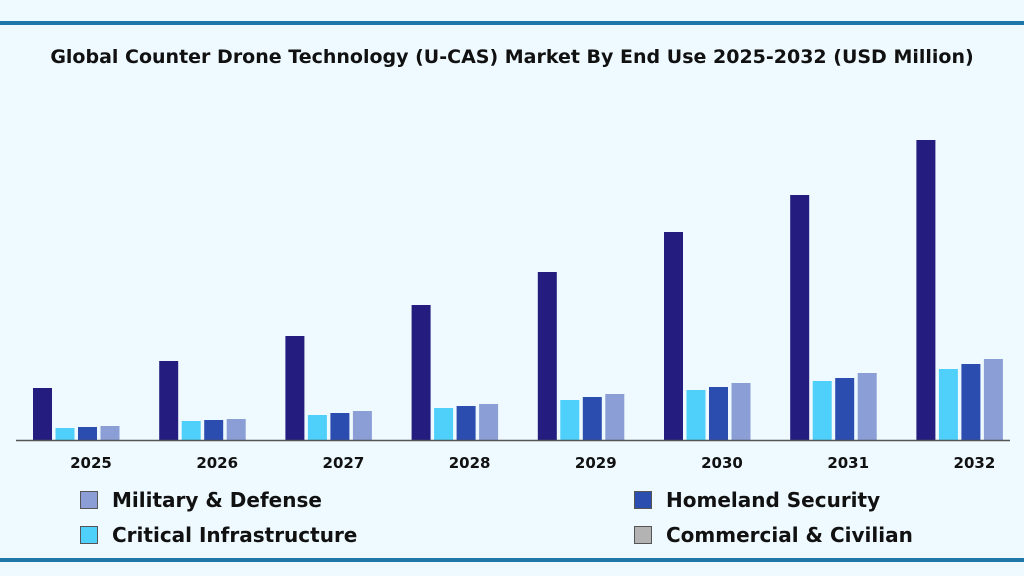 The height and width of the screenshot is (576, 1024). I want to click on legend-item: Commercial & Civilian, so click(773, 535).